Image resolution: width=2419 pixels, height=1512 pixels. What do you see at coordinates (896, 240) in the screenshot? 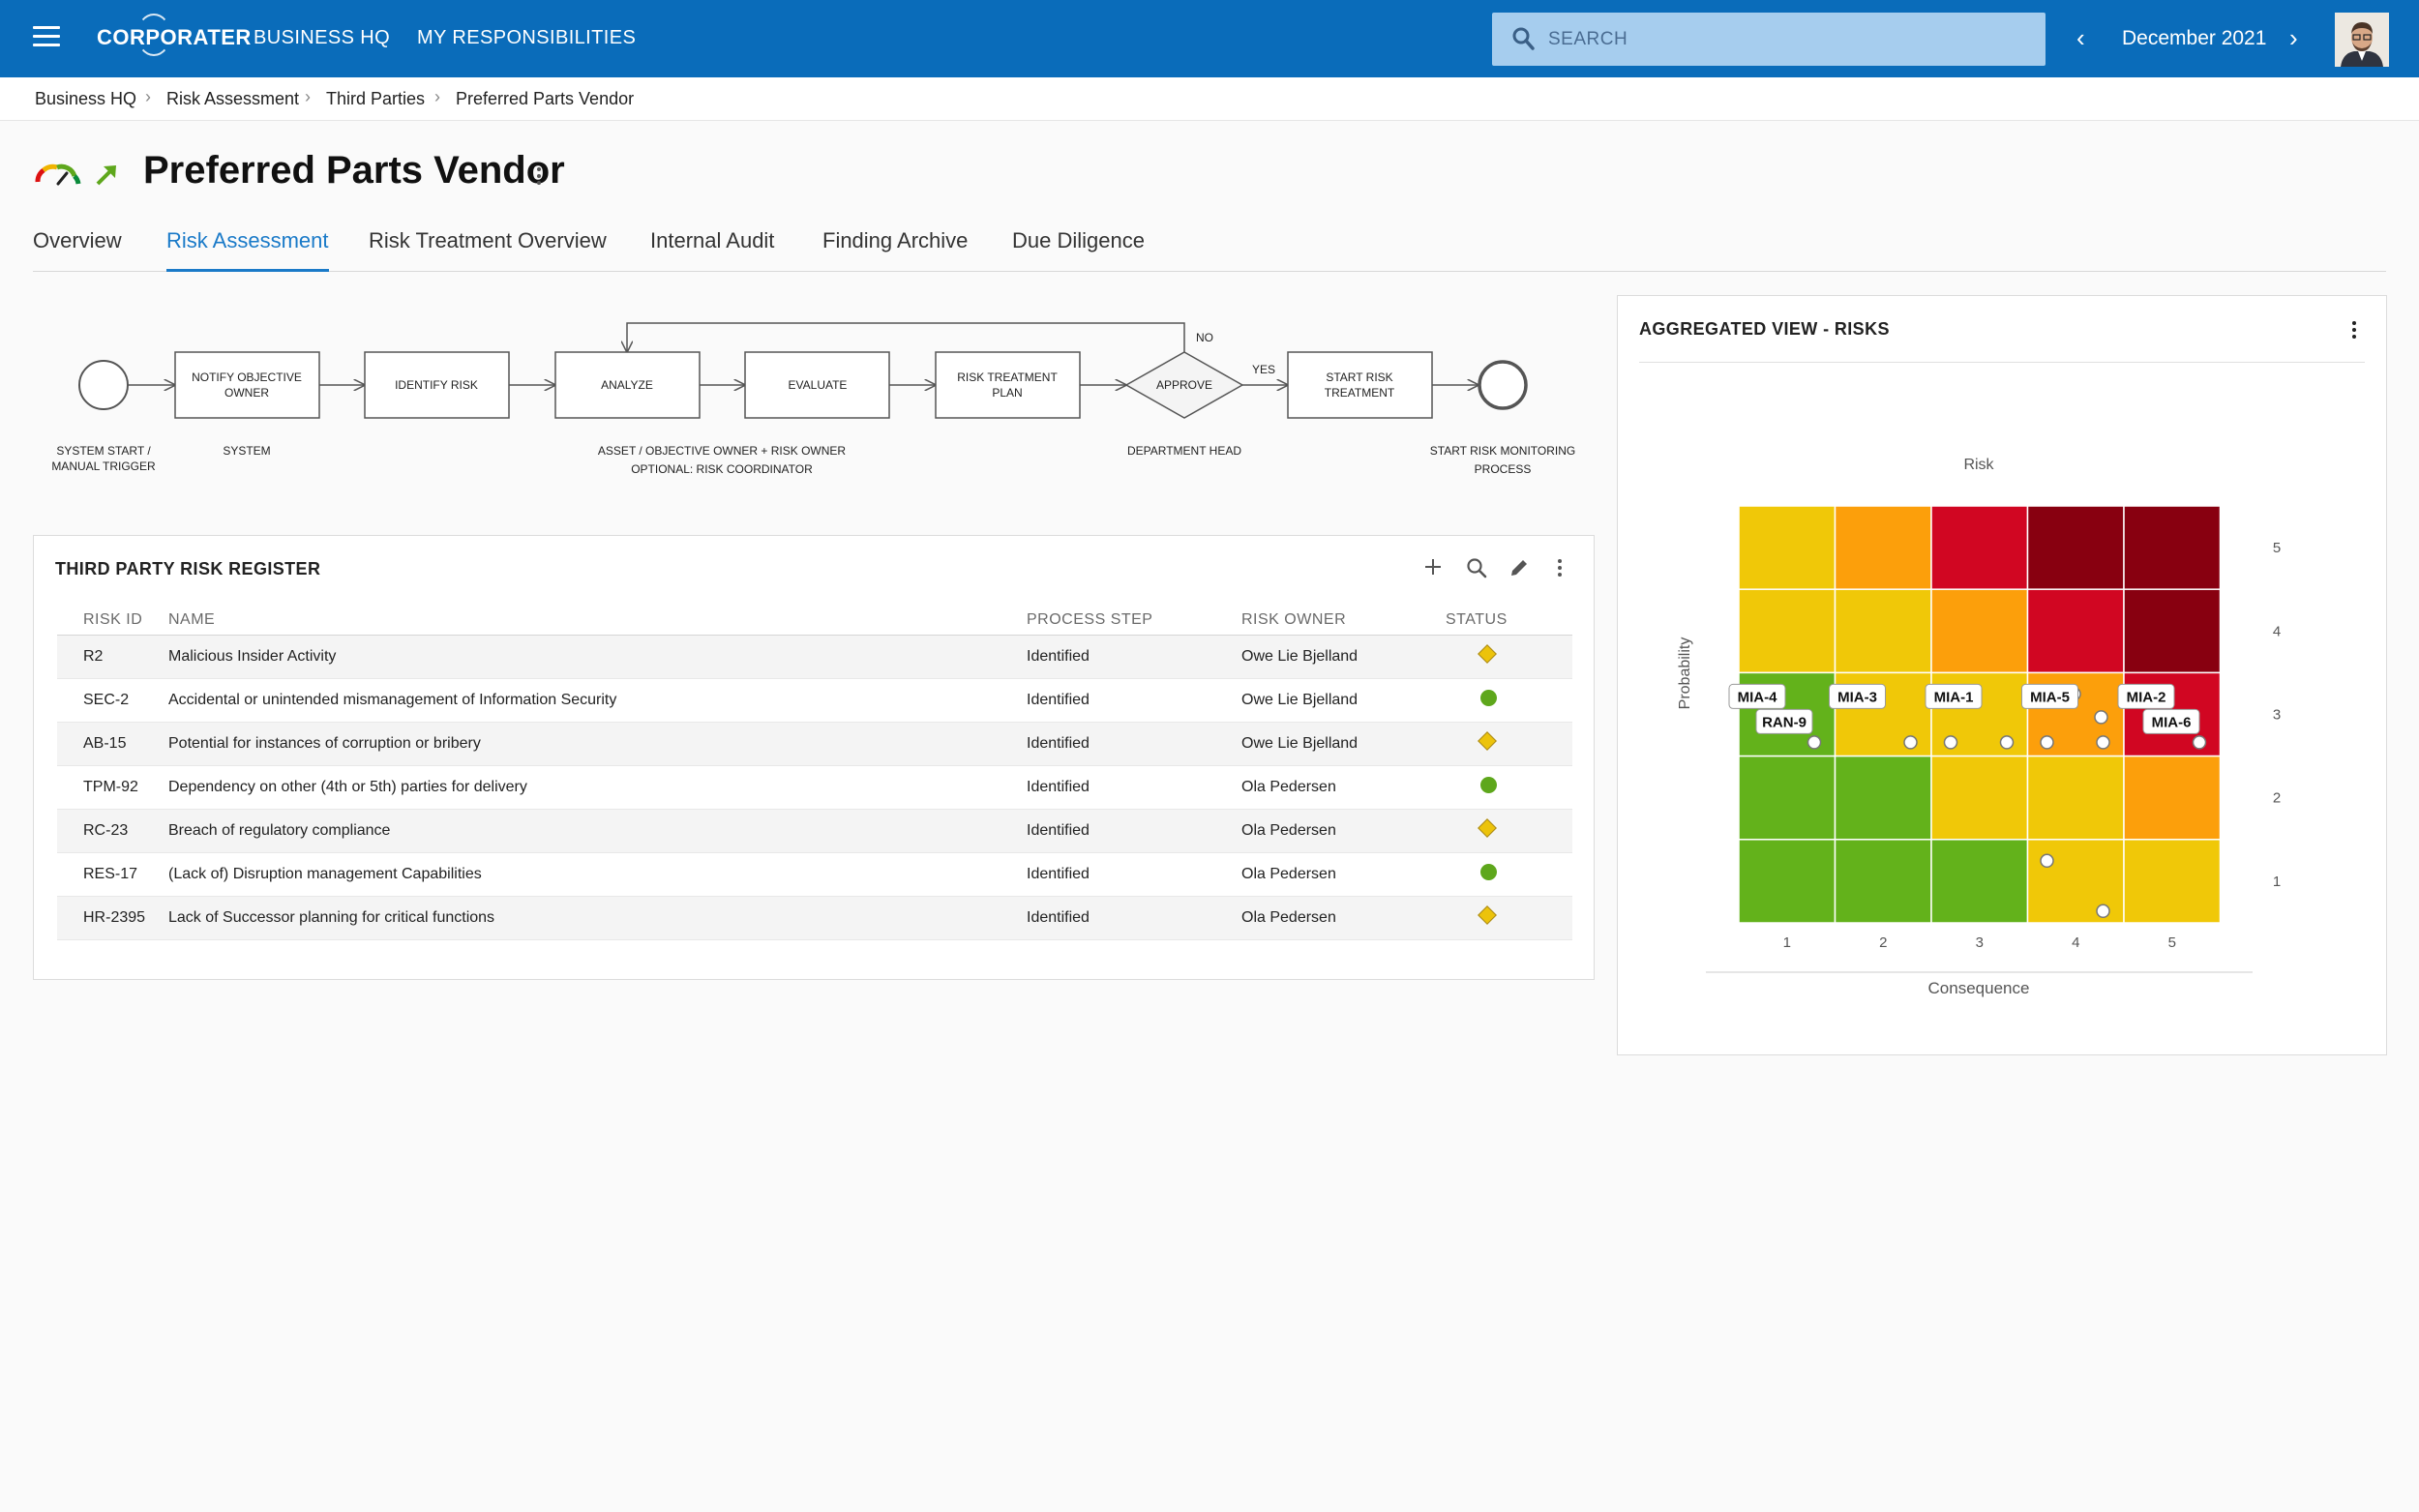
I see `tab-finding-archive: Finding Archive` at bounding box center [896, 240].